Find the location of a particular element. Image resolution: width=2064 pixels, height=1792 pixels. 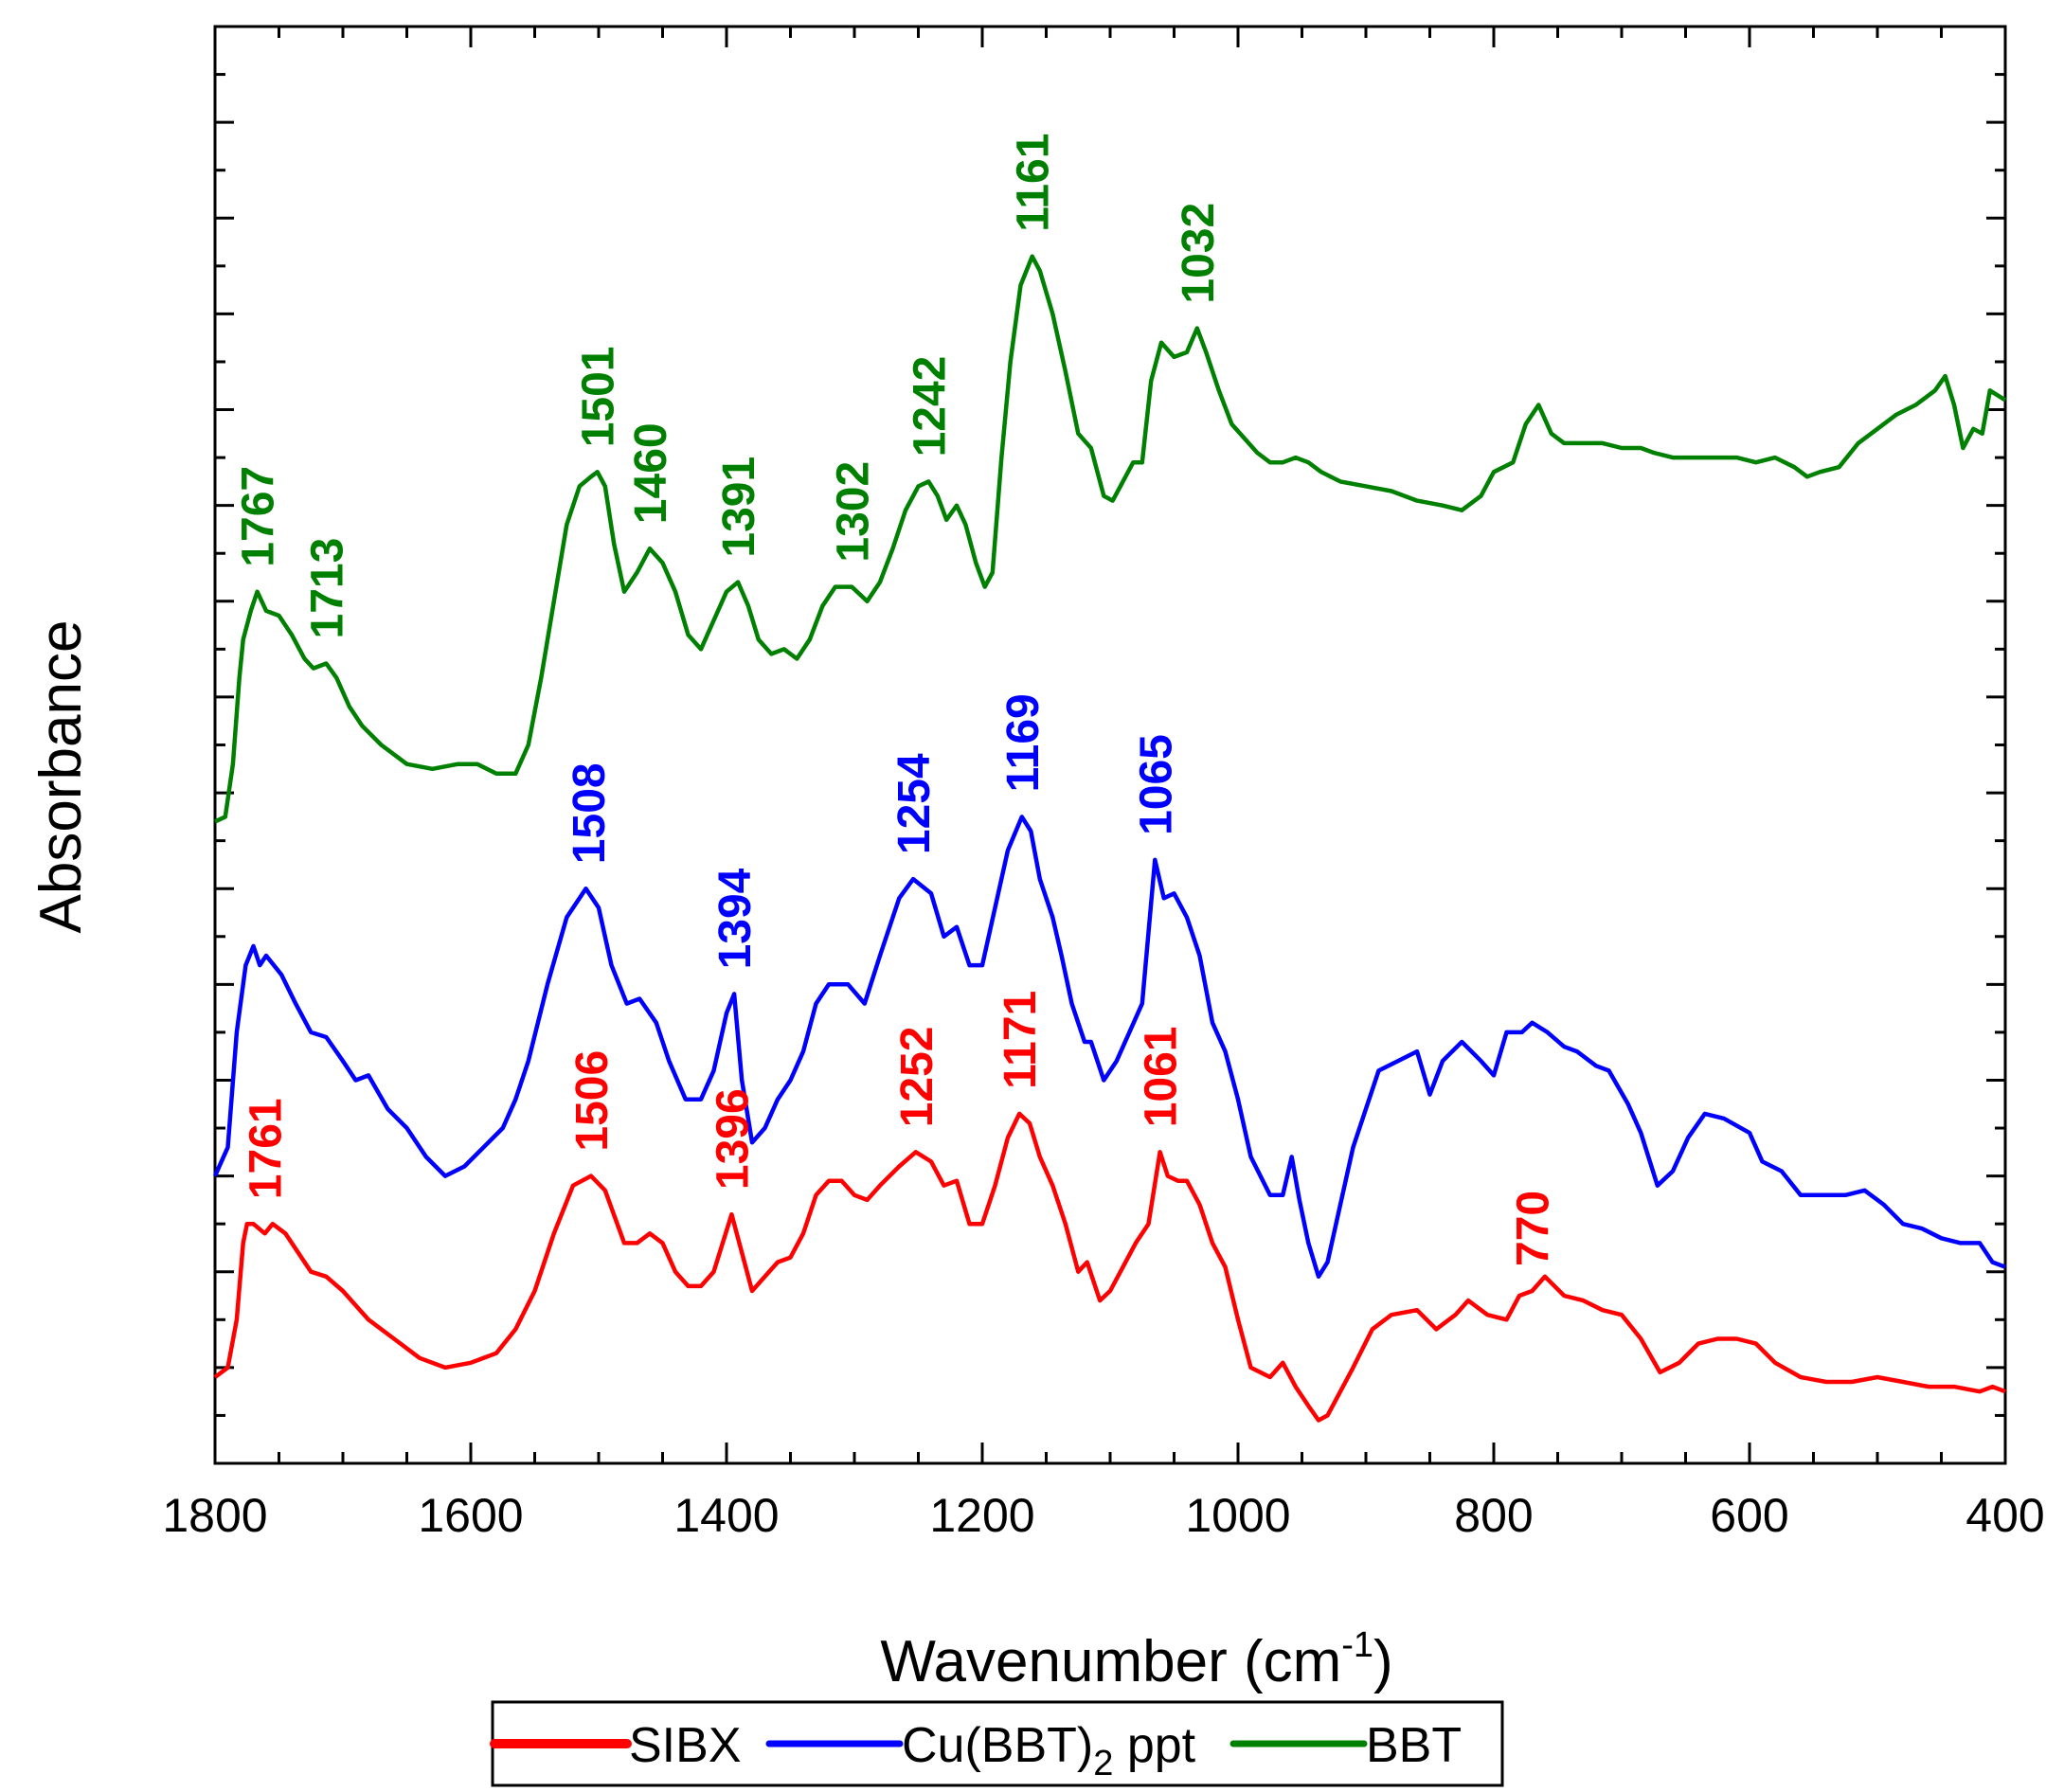

peak-label-1508: 1508 is located at coordinates (590, 813).